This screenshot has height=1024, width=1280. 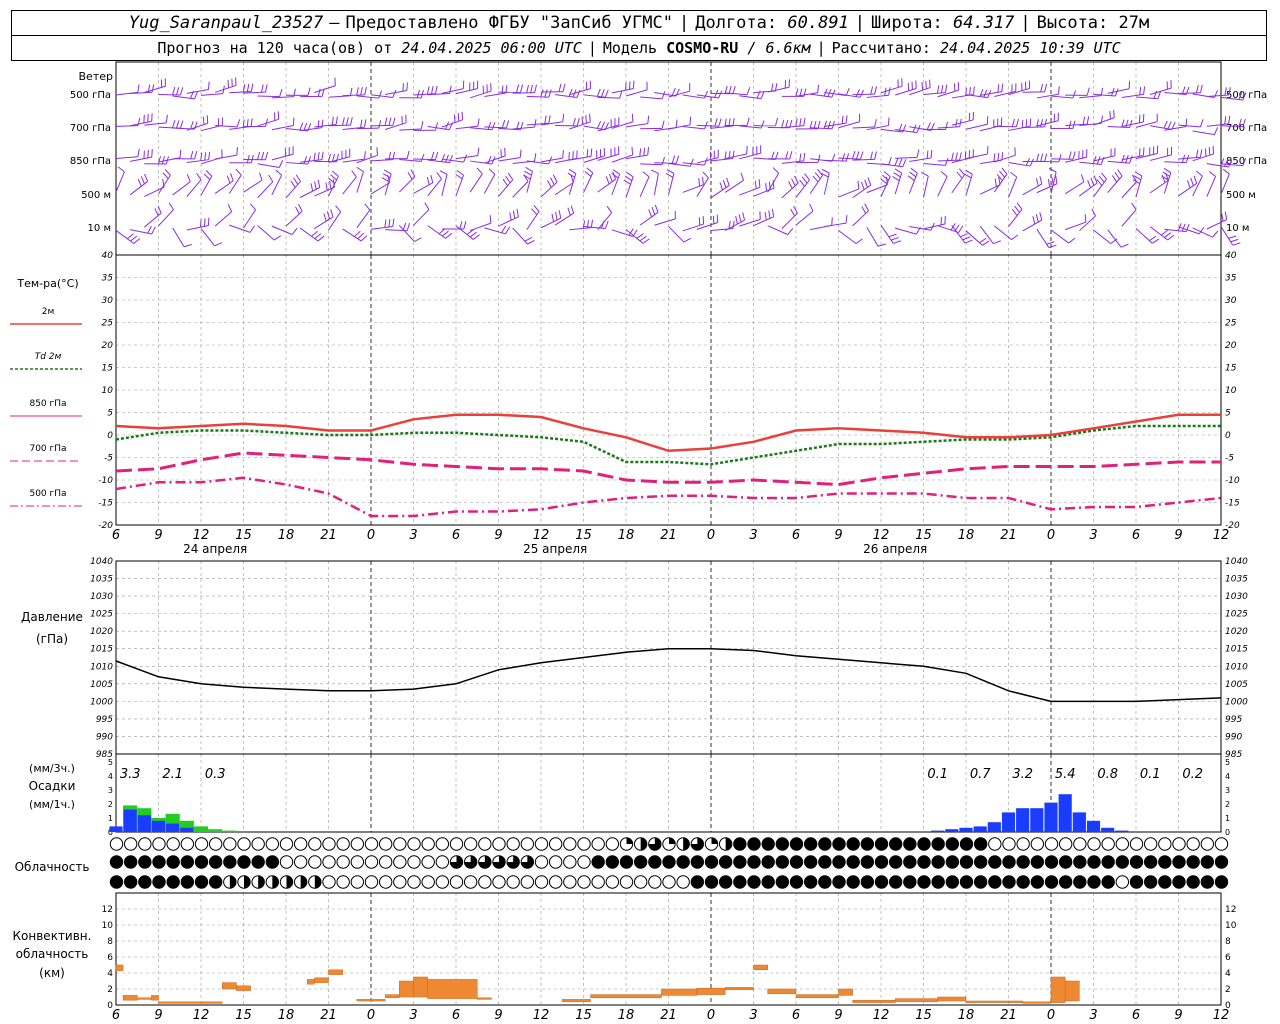 What do you see at coordinates (1192, 774) in the screenshot?
I see `precip-total-label: 0.2` at bounding box center [1192, 774].